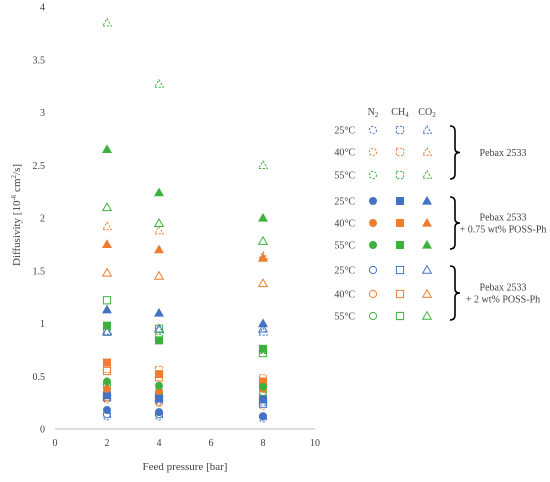 The width and height of the screenshot is (550, 482). Describe the element at coordinates (503, 230) in the screenshot. I see `legend-group-label: + 0.75 wt% POSS-Ph` at that location.